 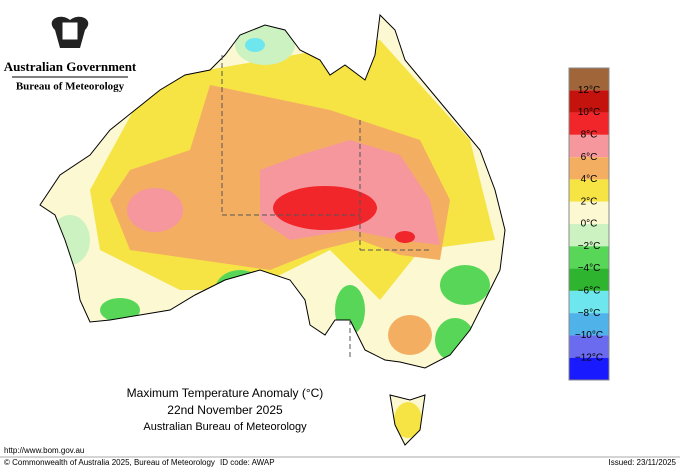 I want to click on legend-label: 12°C, so click(x=589, y=90).